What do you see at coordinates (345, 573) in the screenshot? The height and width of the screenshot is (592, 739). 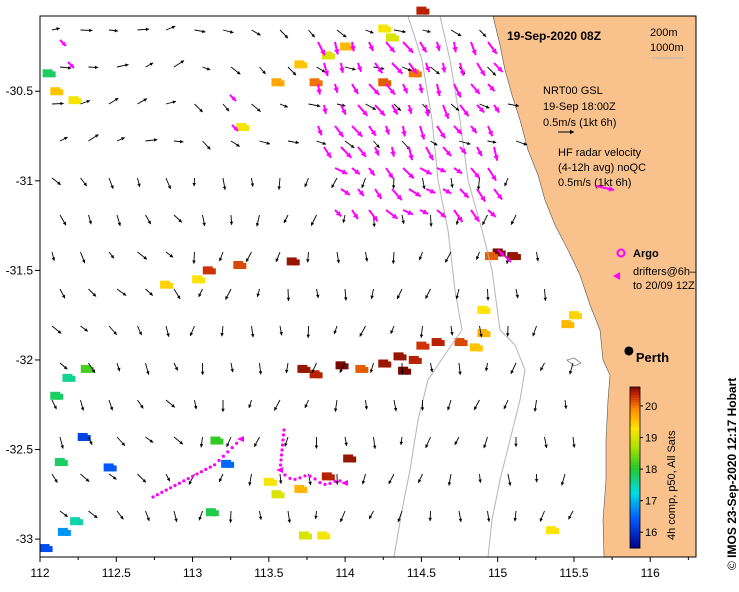 I see `x-tick-label: 114` at bounding box center [345, 573].